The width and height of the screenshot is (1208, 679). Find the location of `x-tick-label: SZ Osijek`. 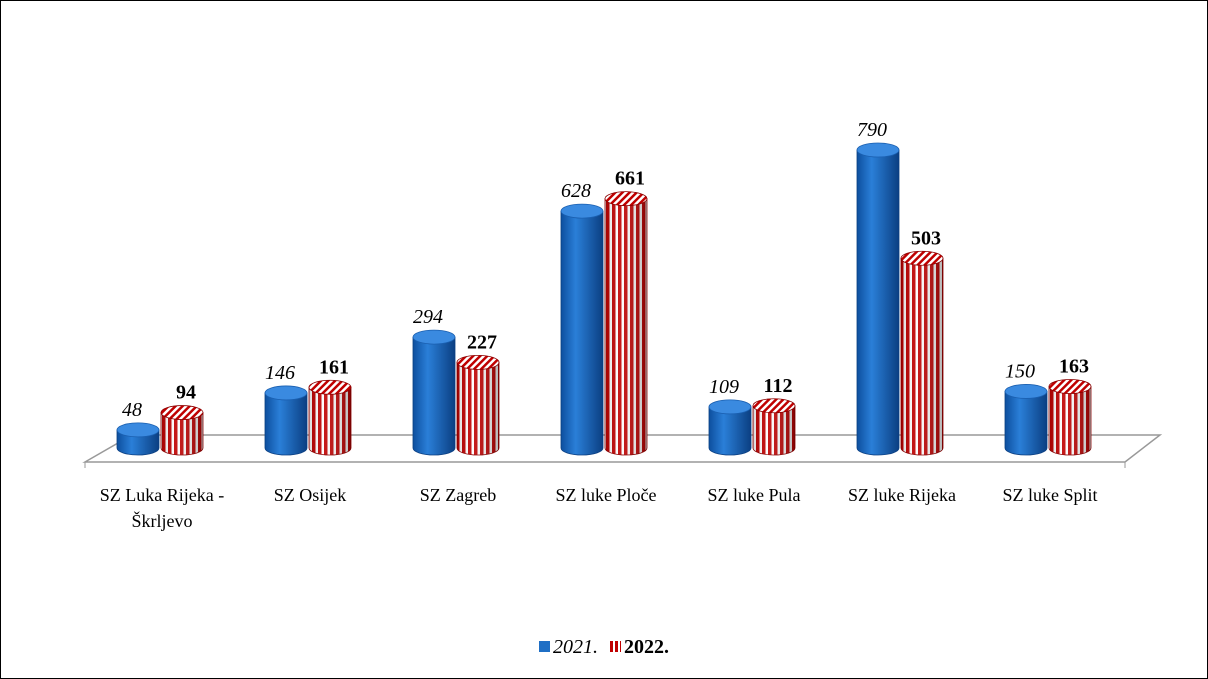

x-tick-label: SZ Osijek is located at coordinates (310, 495).